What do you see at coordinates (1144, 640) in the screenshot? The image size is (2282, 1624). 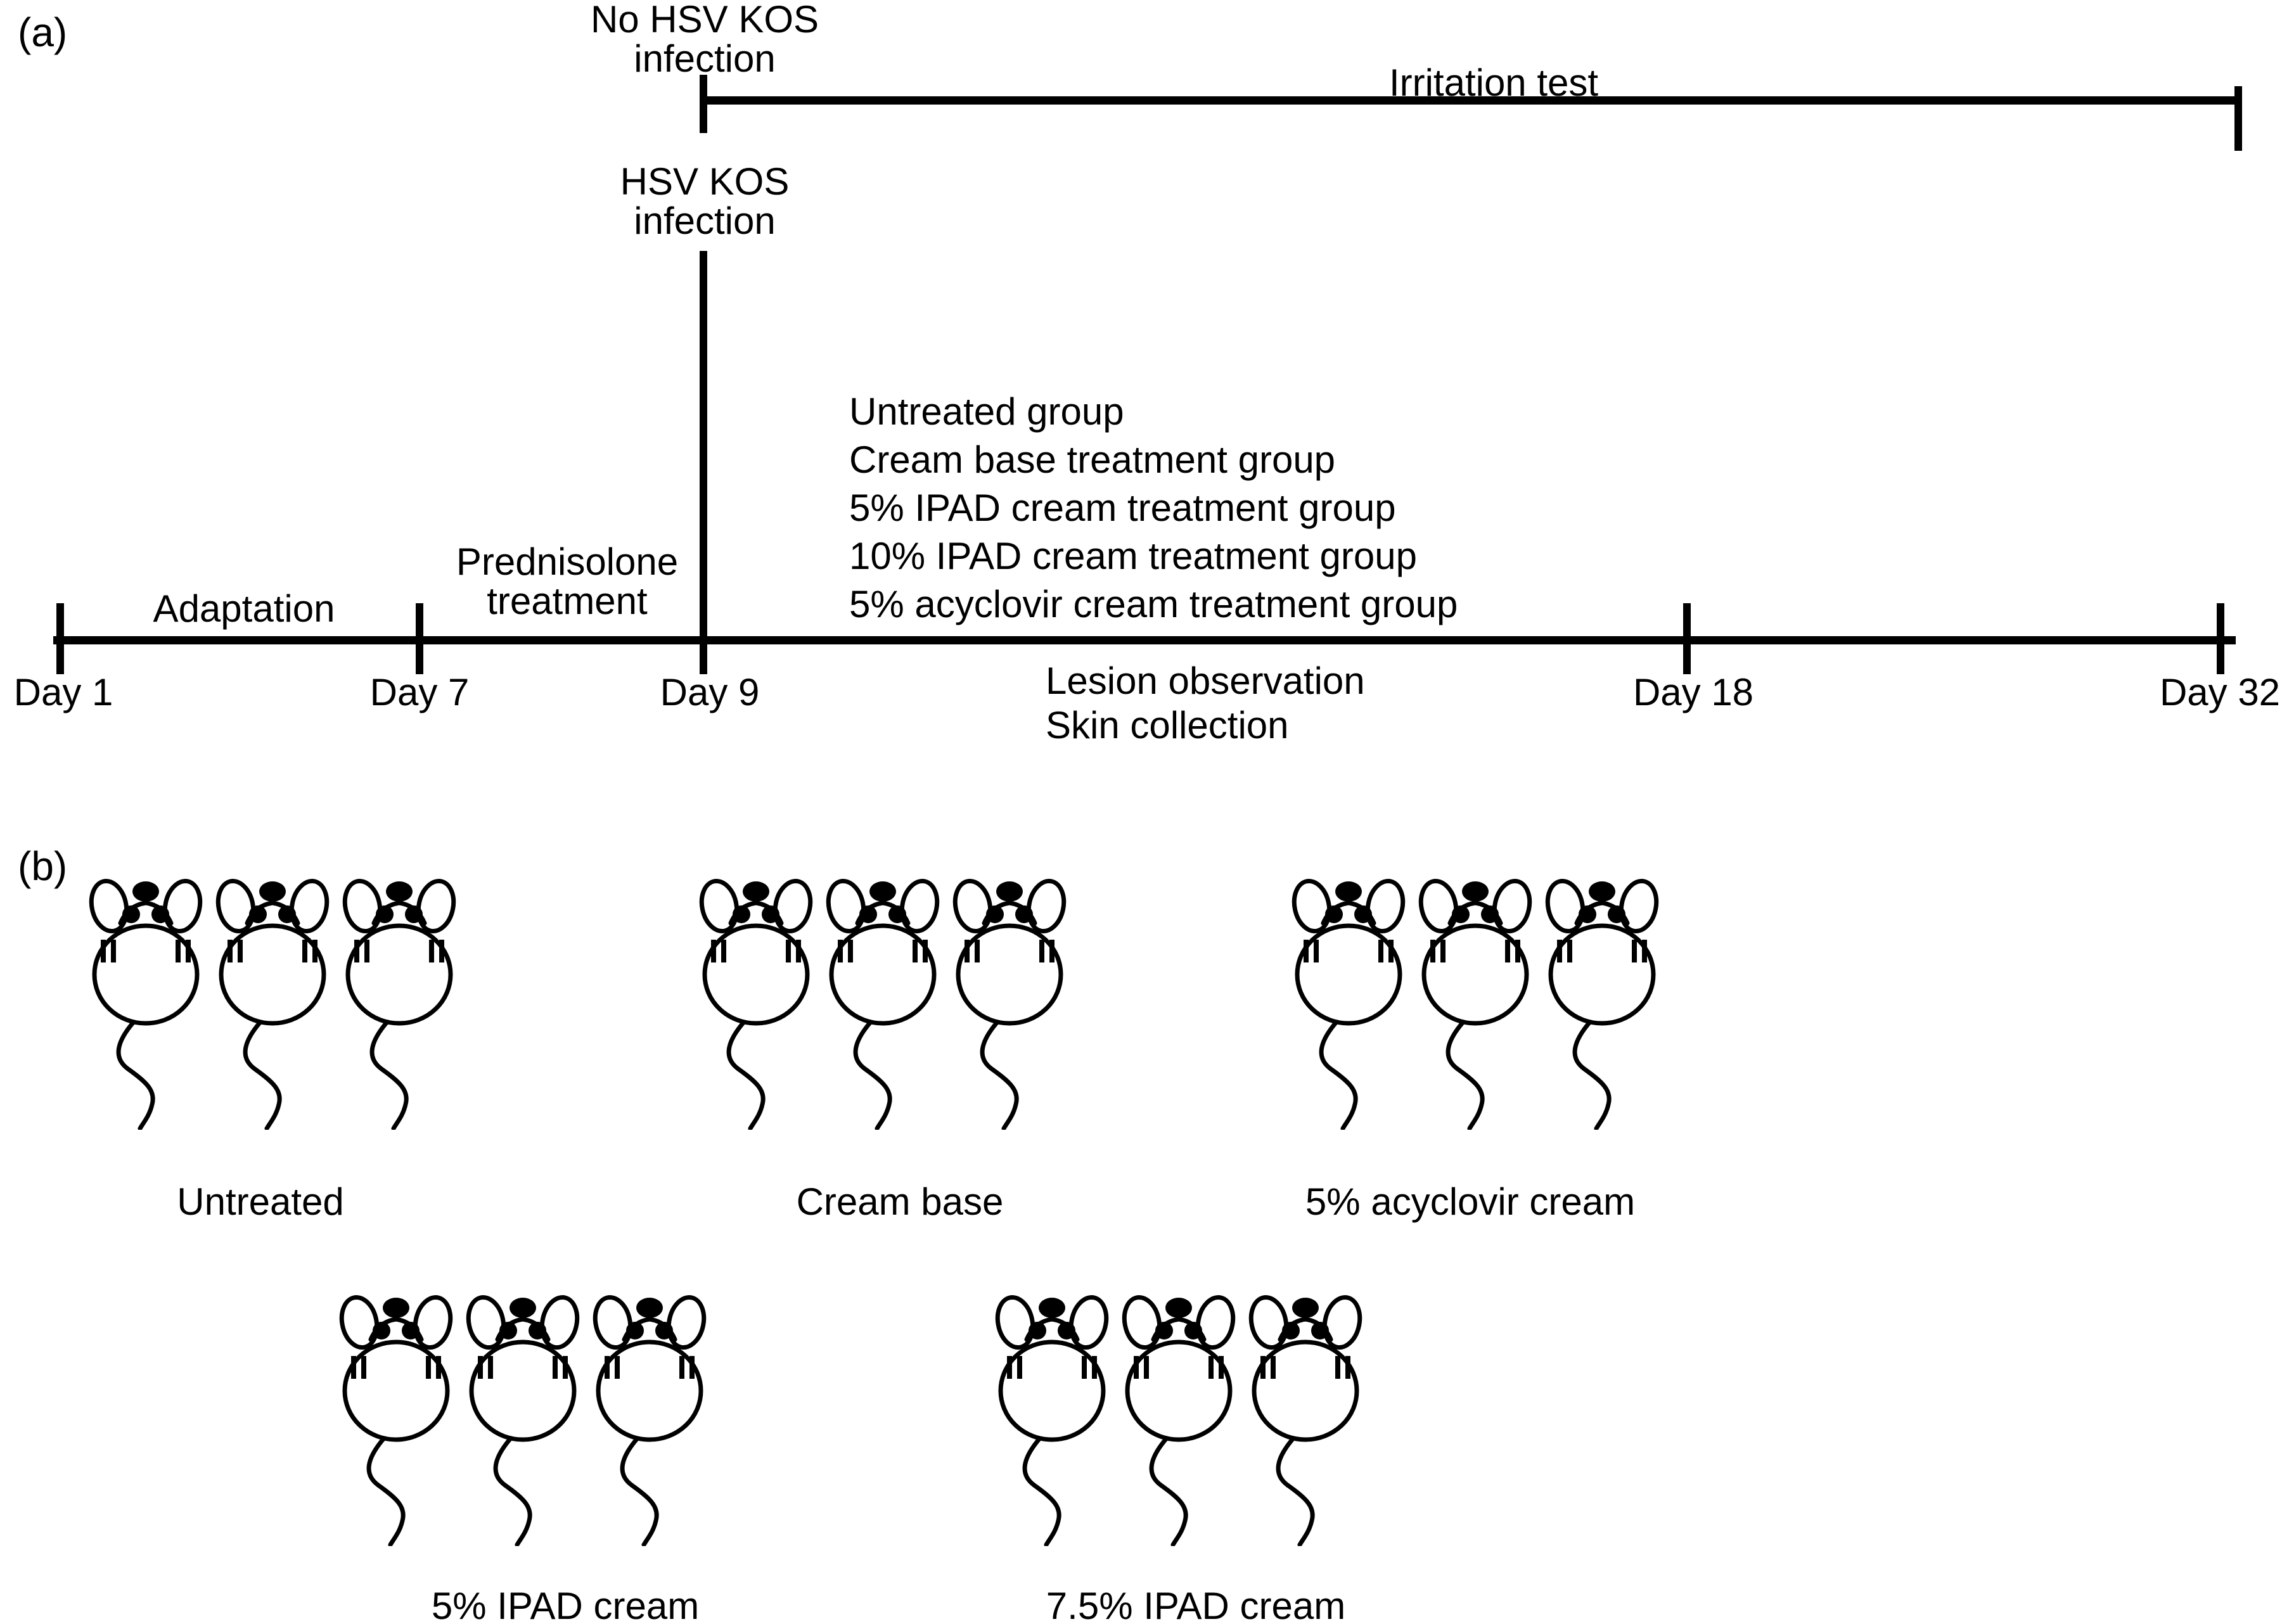 I see `timeline` at bounding box center [1144, 640].